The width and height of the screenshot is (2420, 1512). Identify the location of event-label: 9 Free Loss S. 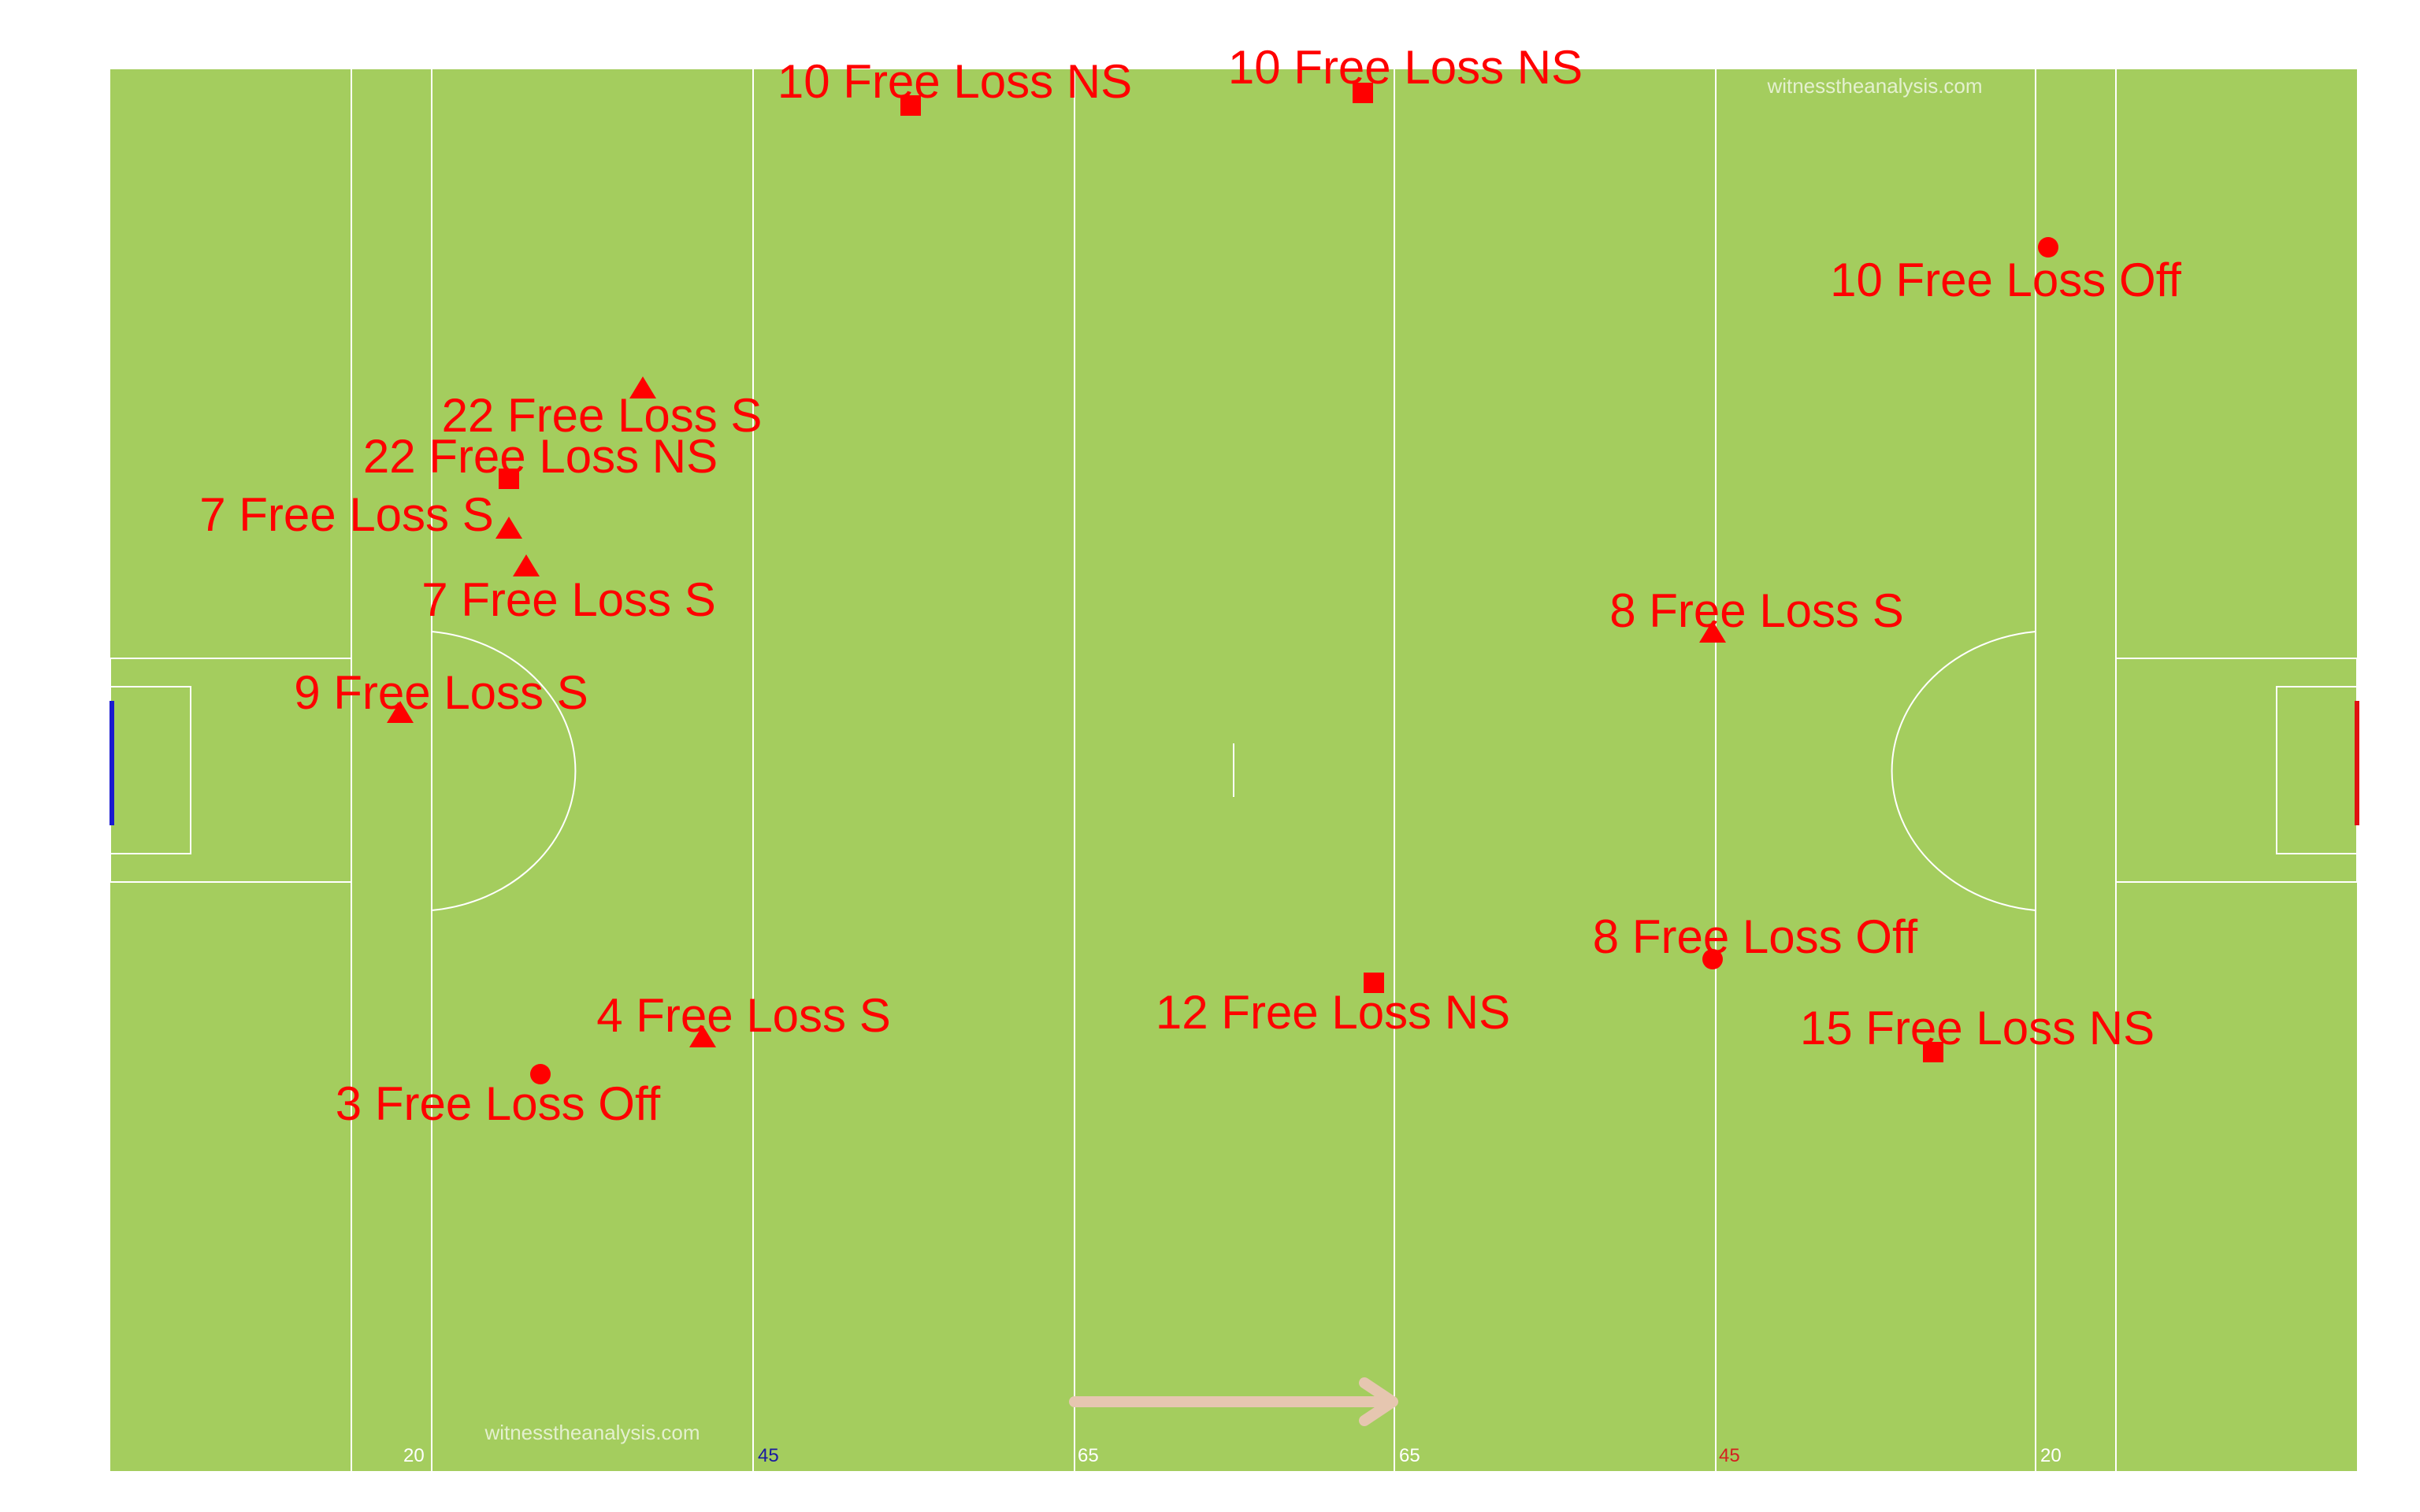
(441, 692).